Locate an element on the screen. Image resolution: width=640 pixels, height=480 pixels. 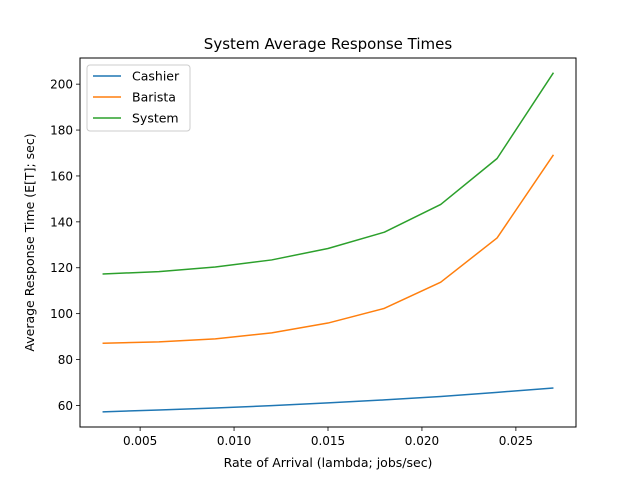
y-tick-label: 140 is located at coordinates (61, 222).